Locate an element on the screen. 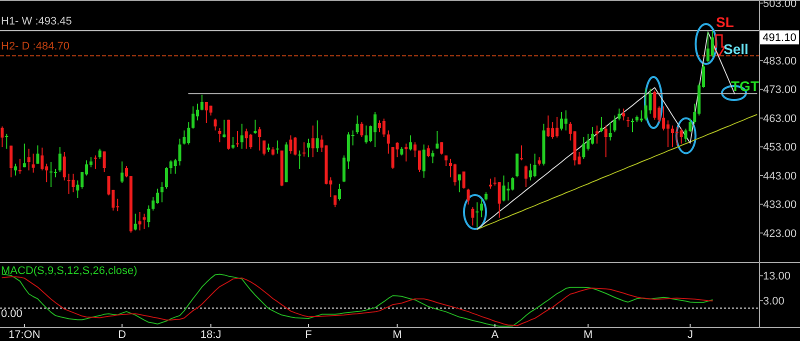 The height and width of the screenshot is (341, 800). annotation: SL is located at coordinates (725, 22).